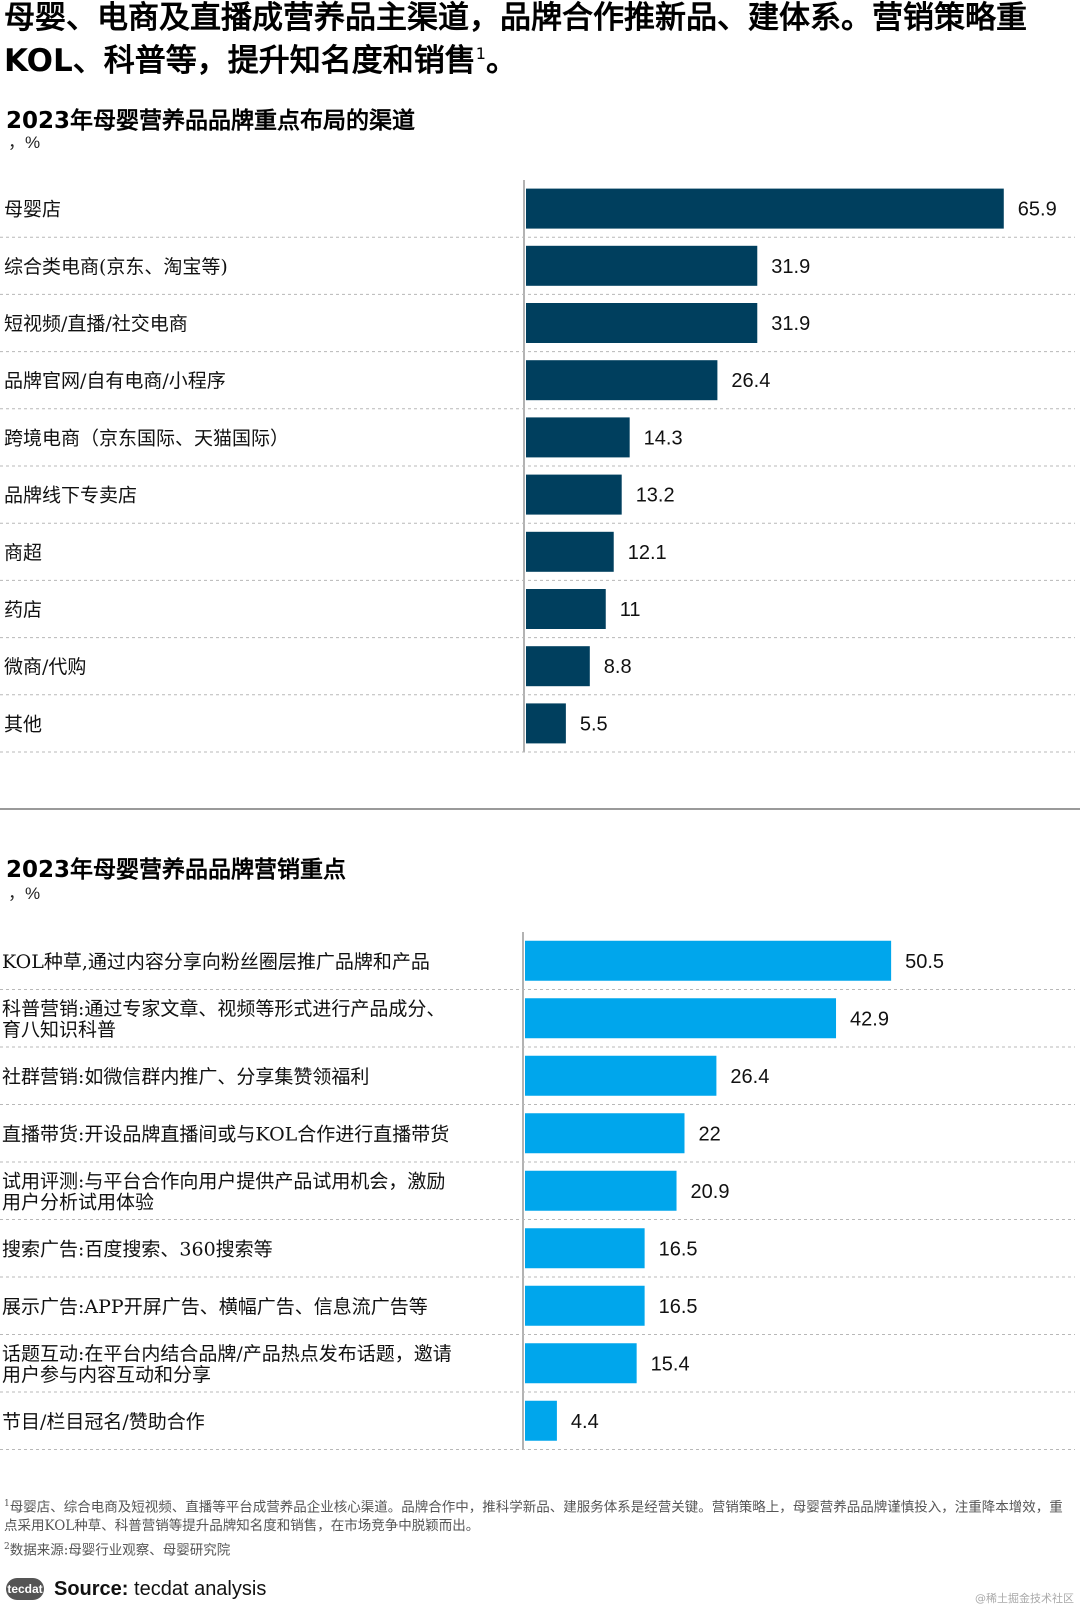 The width and height of the screenshot is (1080, 1609). What do you see at coordinates (670, 1364) in the screenshot?
I see `chart2-value-label: 15.4` at bounding box center [670, 1364].